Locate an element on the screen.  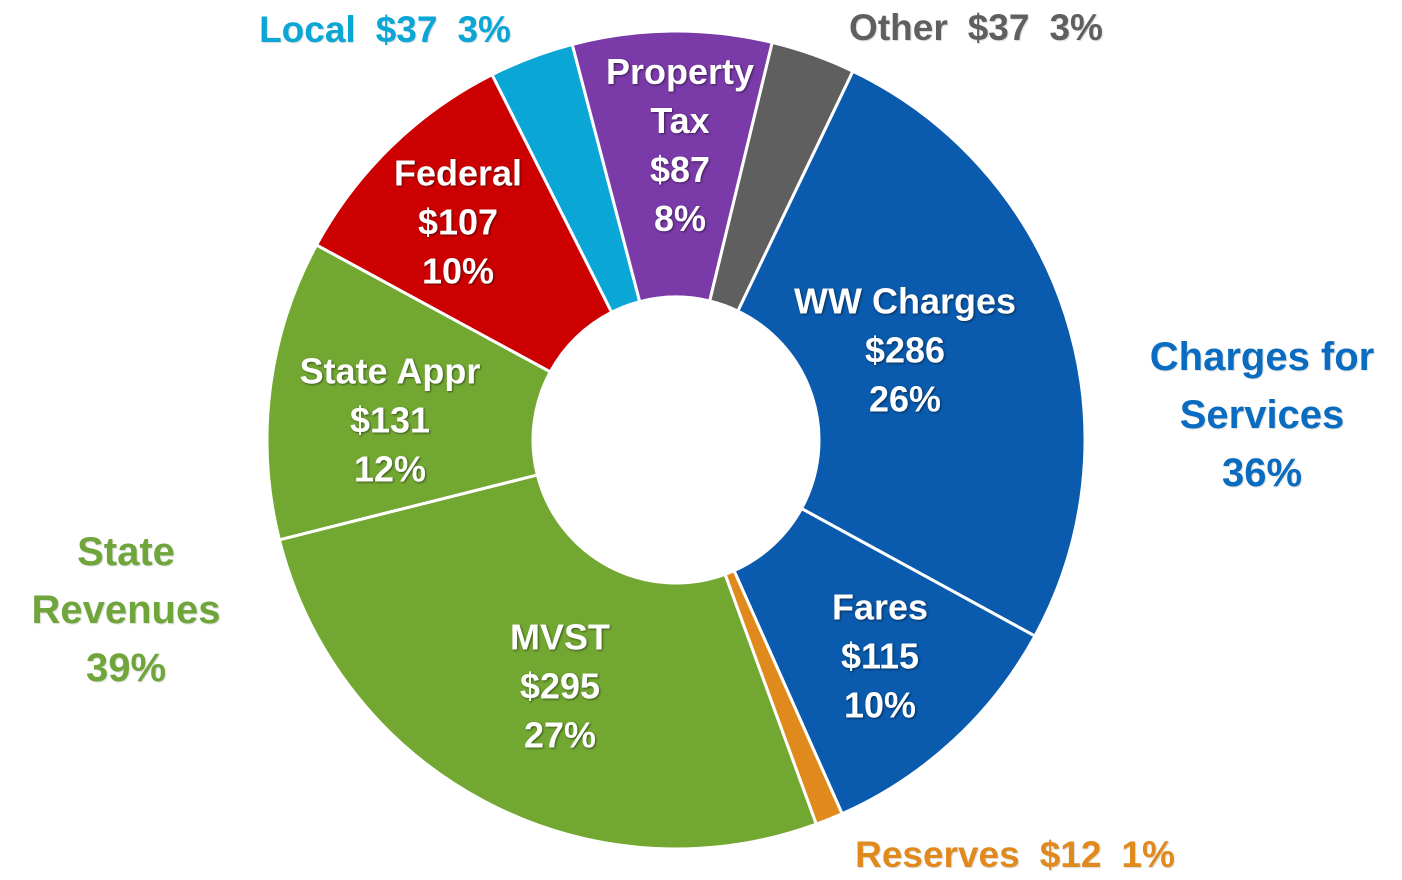
label-line: $87 is located at coordinates (680, 169).